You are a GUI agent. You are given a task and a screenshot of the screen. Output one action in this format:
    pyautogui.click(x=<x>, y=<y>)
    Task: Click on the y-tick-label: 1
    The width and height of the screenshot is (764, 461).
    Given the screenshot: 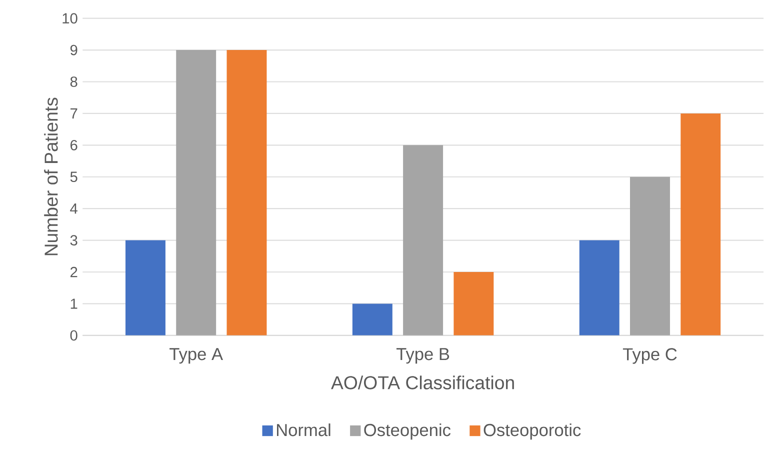 What is the action you would take?
    pyautogui.click(x=74, y=303)
    